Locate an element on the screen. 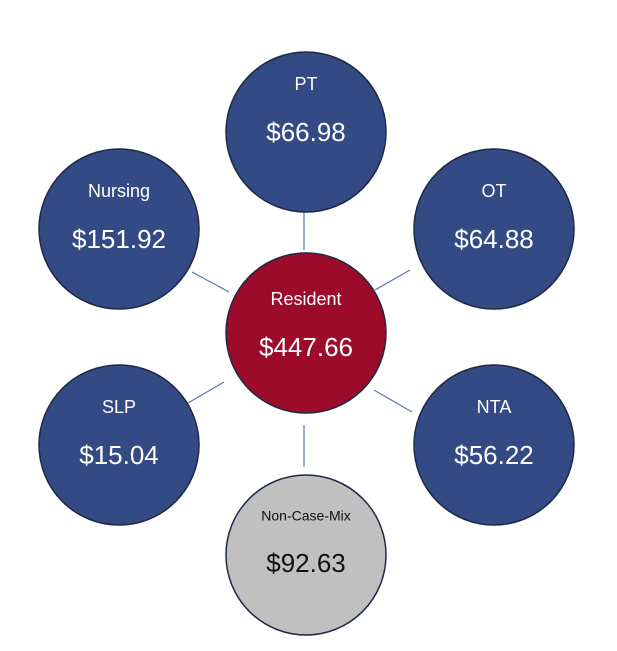 The height and width of the screenshot is (651, 617). node-nta is located at coordinates (494, 445).